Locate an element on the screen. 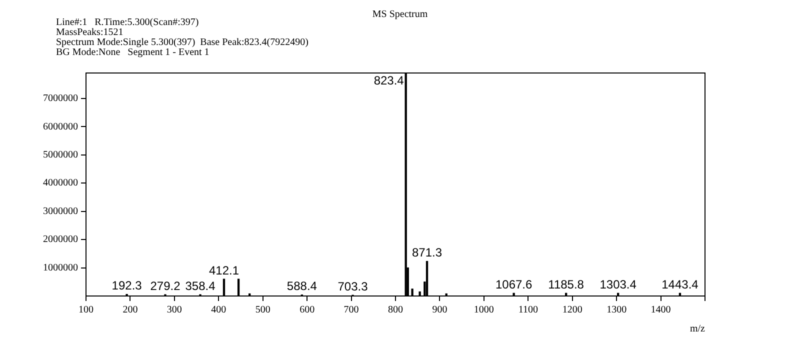 This screenshot has height=347, width=800. x-tick-label: 300 is located at coordinates (174, 310).